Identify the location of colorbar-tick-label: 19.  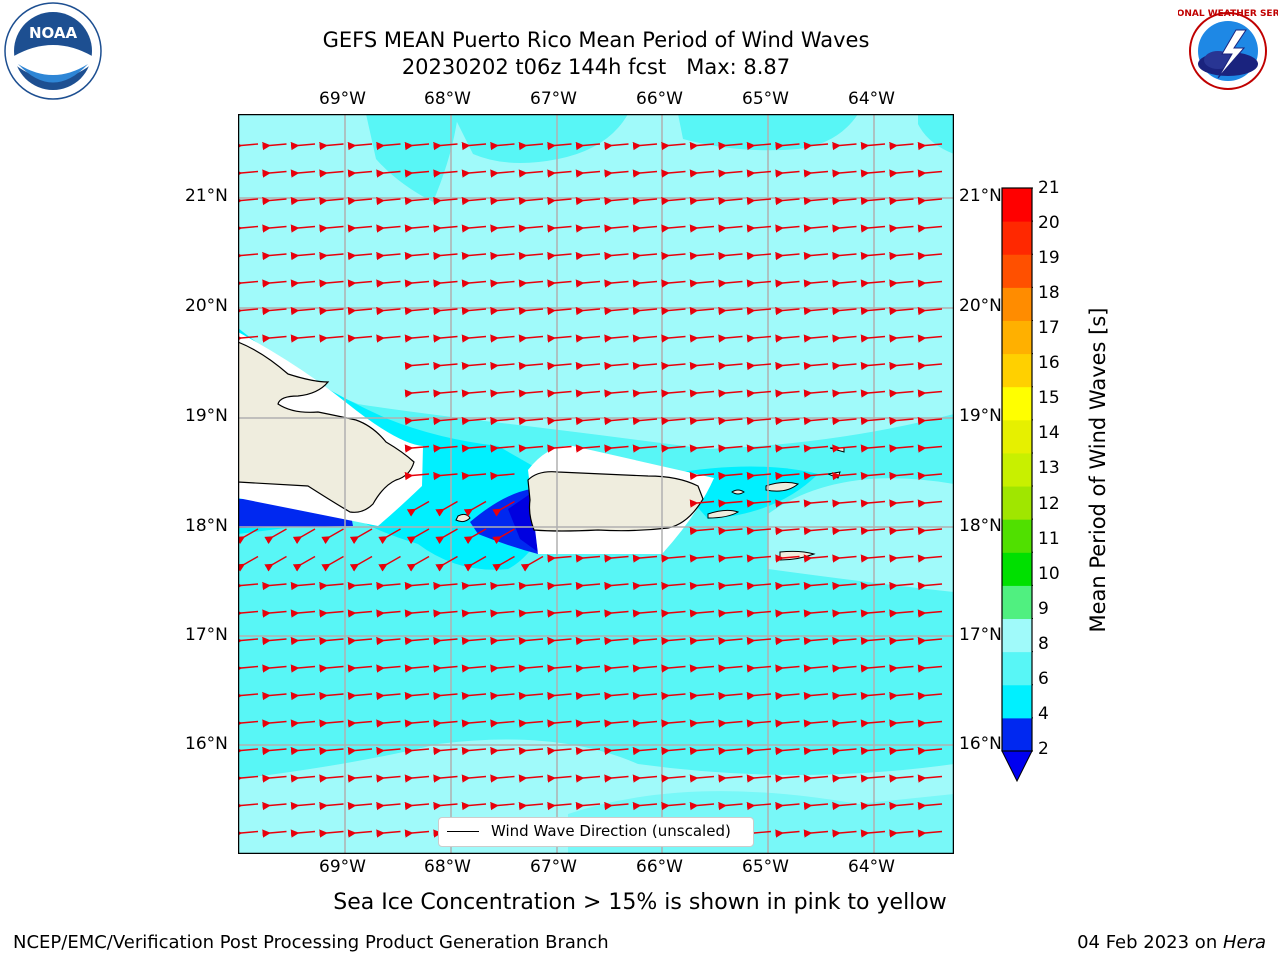
(1049, 258).